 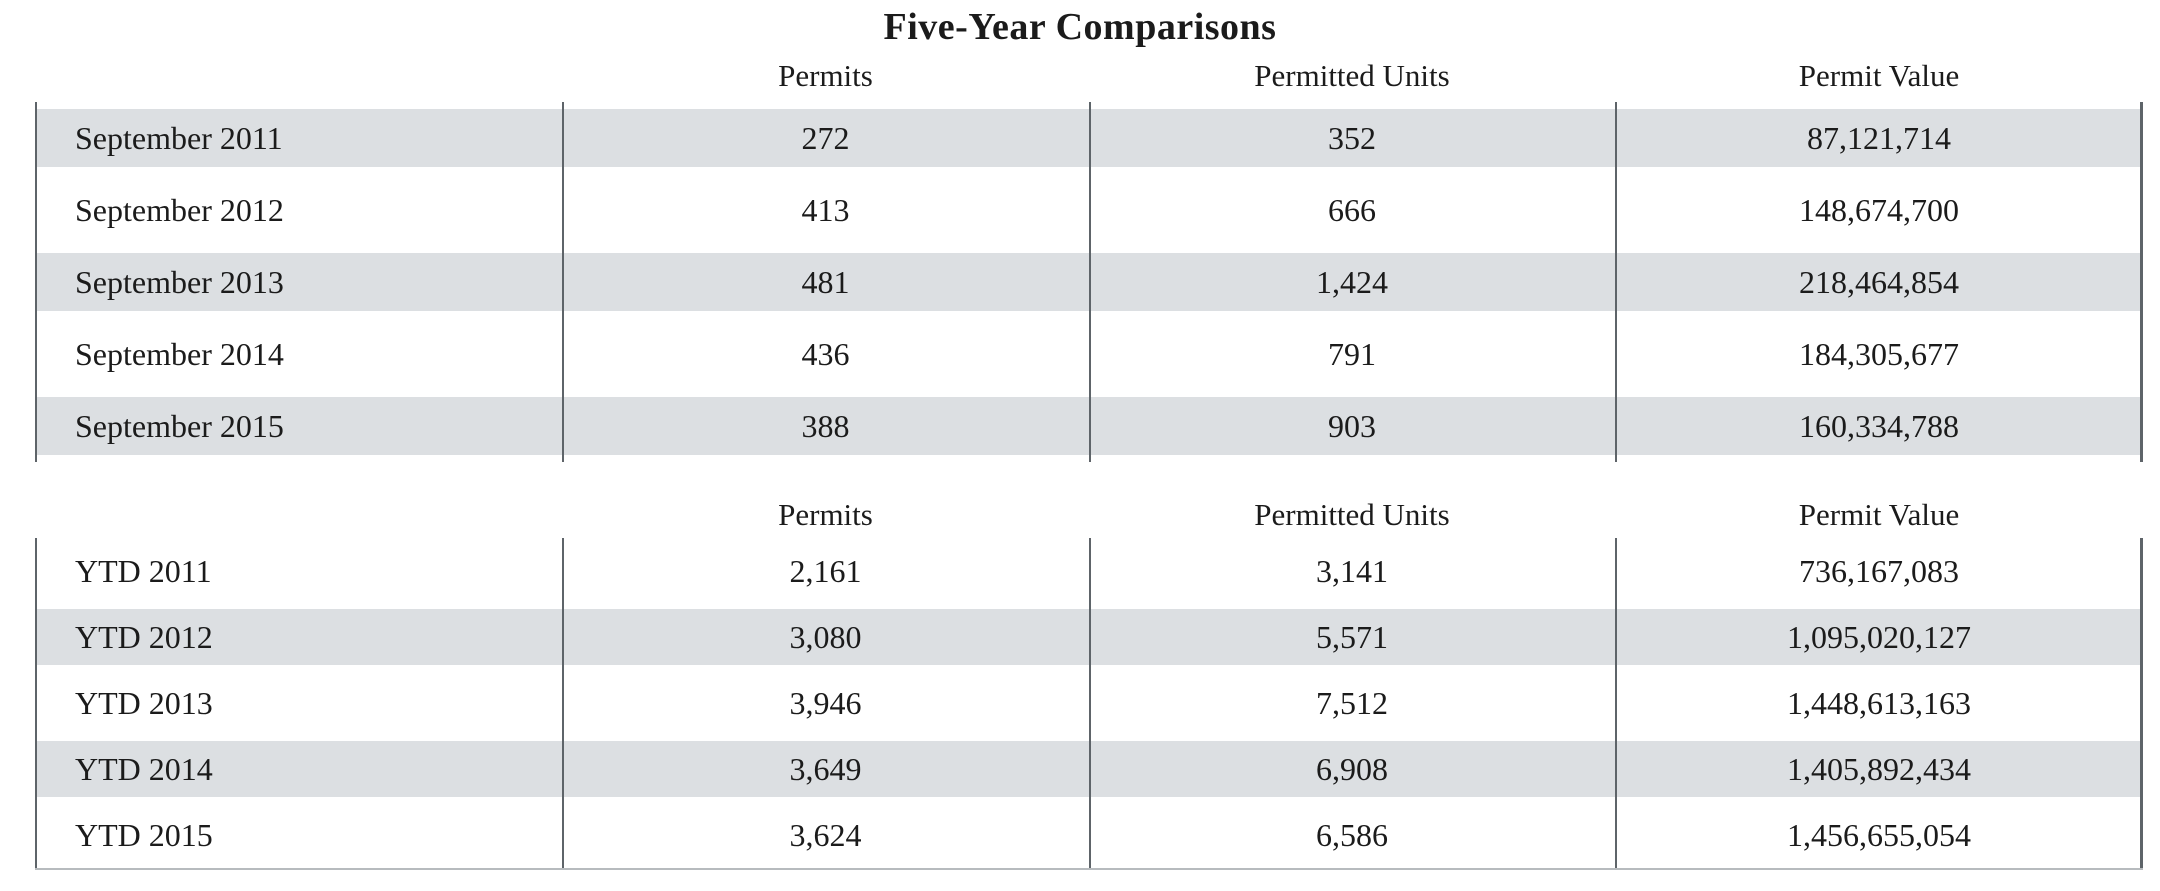 What do you see at coordinates (1879, 282) in the screenshot?
I see `permit-value-amount: 218,464,854` at bounding box center [1879, 282].